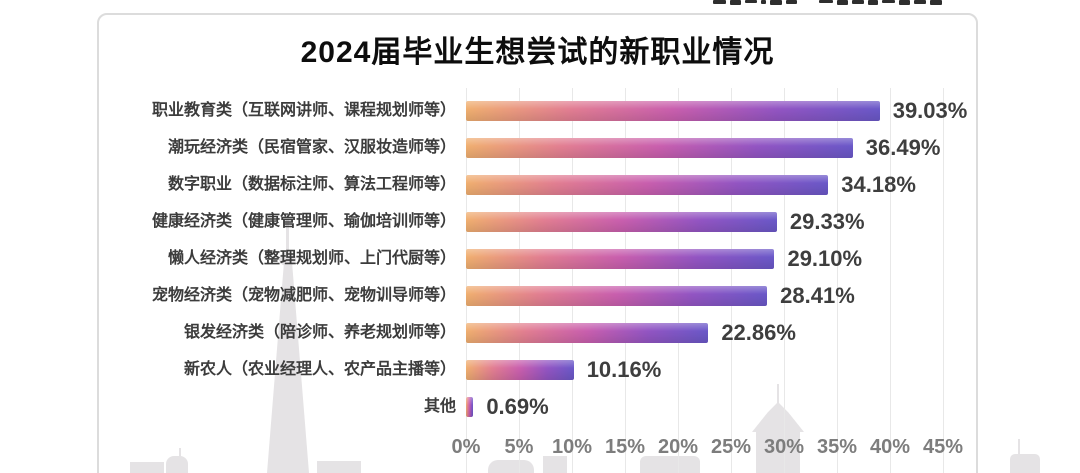 This screenshot has width=1080, height=473. I want to click on category-label: 新农人（农业经理人、农产品主播等）, so click(319, 369).